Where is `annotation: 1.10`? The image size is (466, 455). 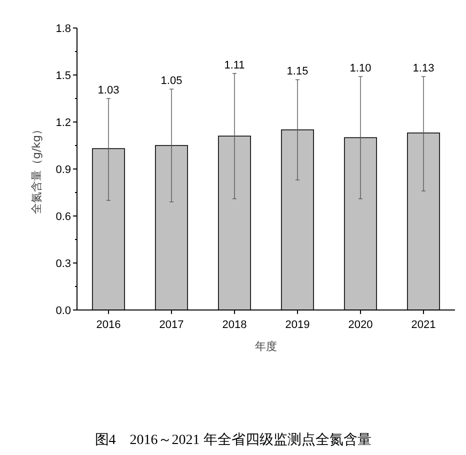
annotation: 1.10 is located at coordinates (361, 68).